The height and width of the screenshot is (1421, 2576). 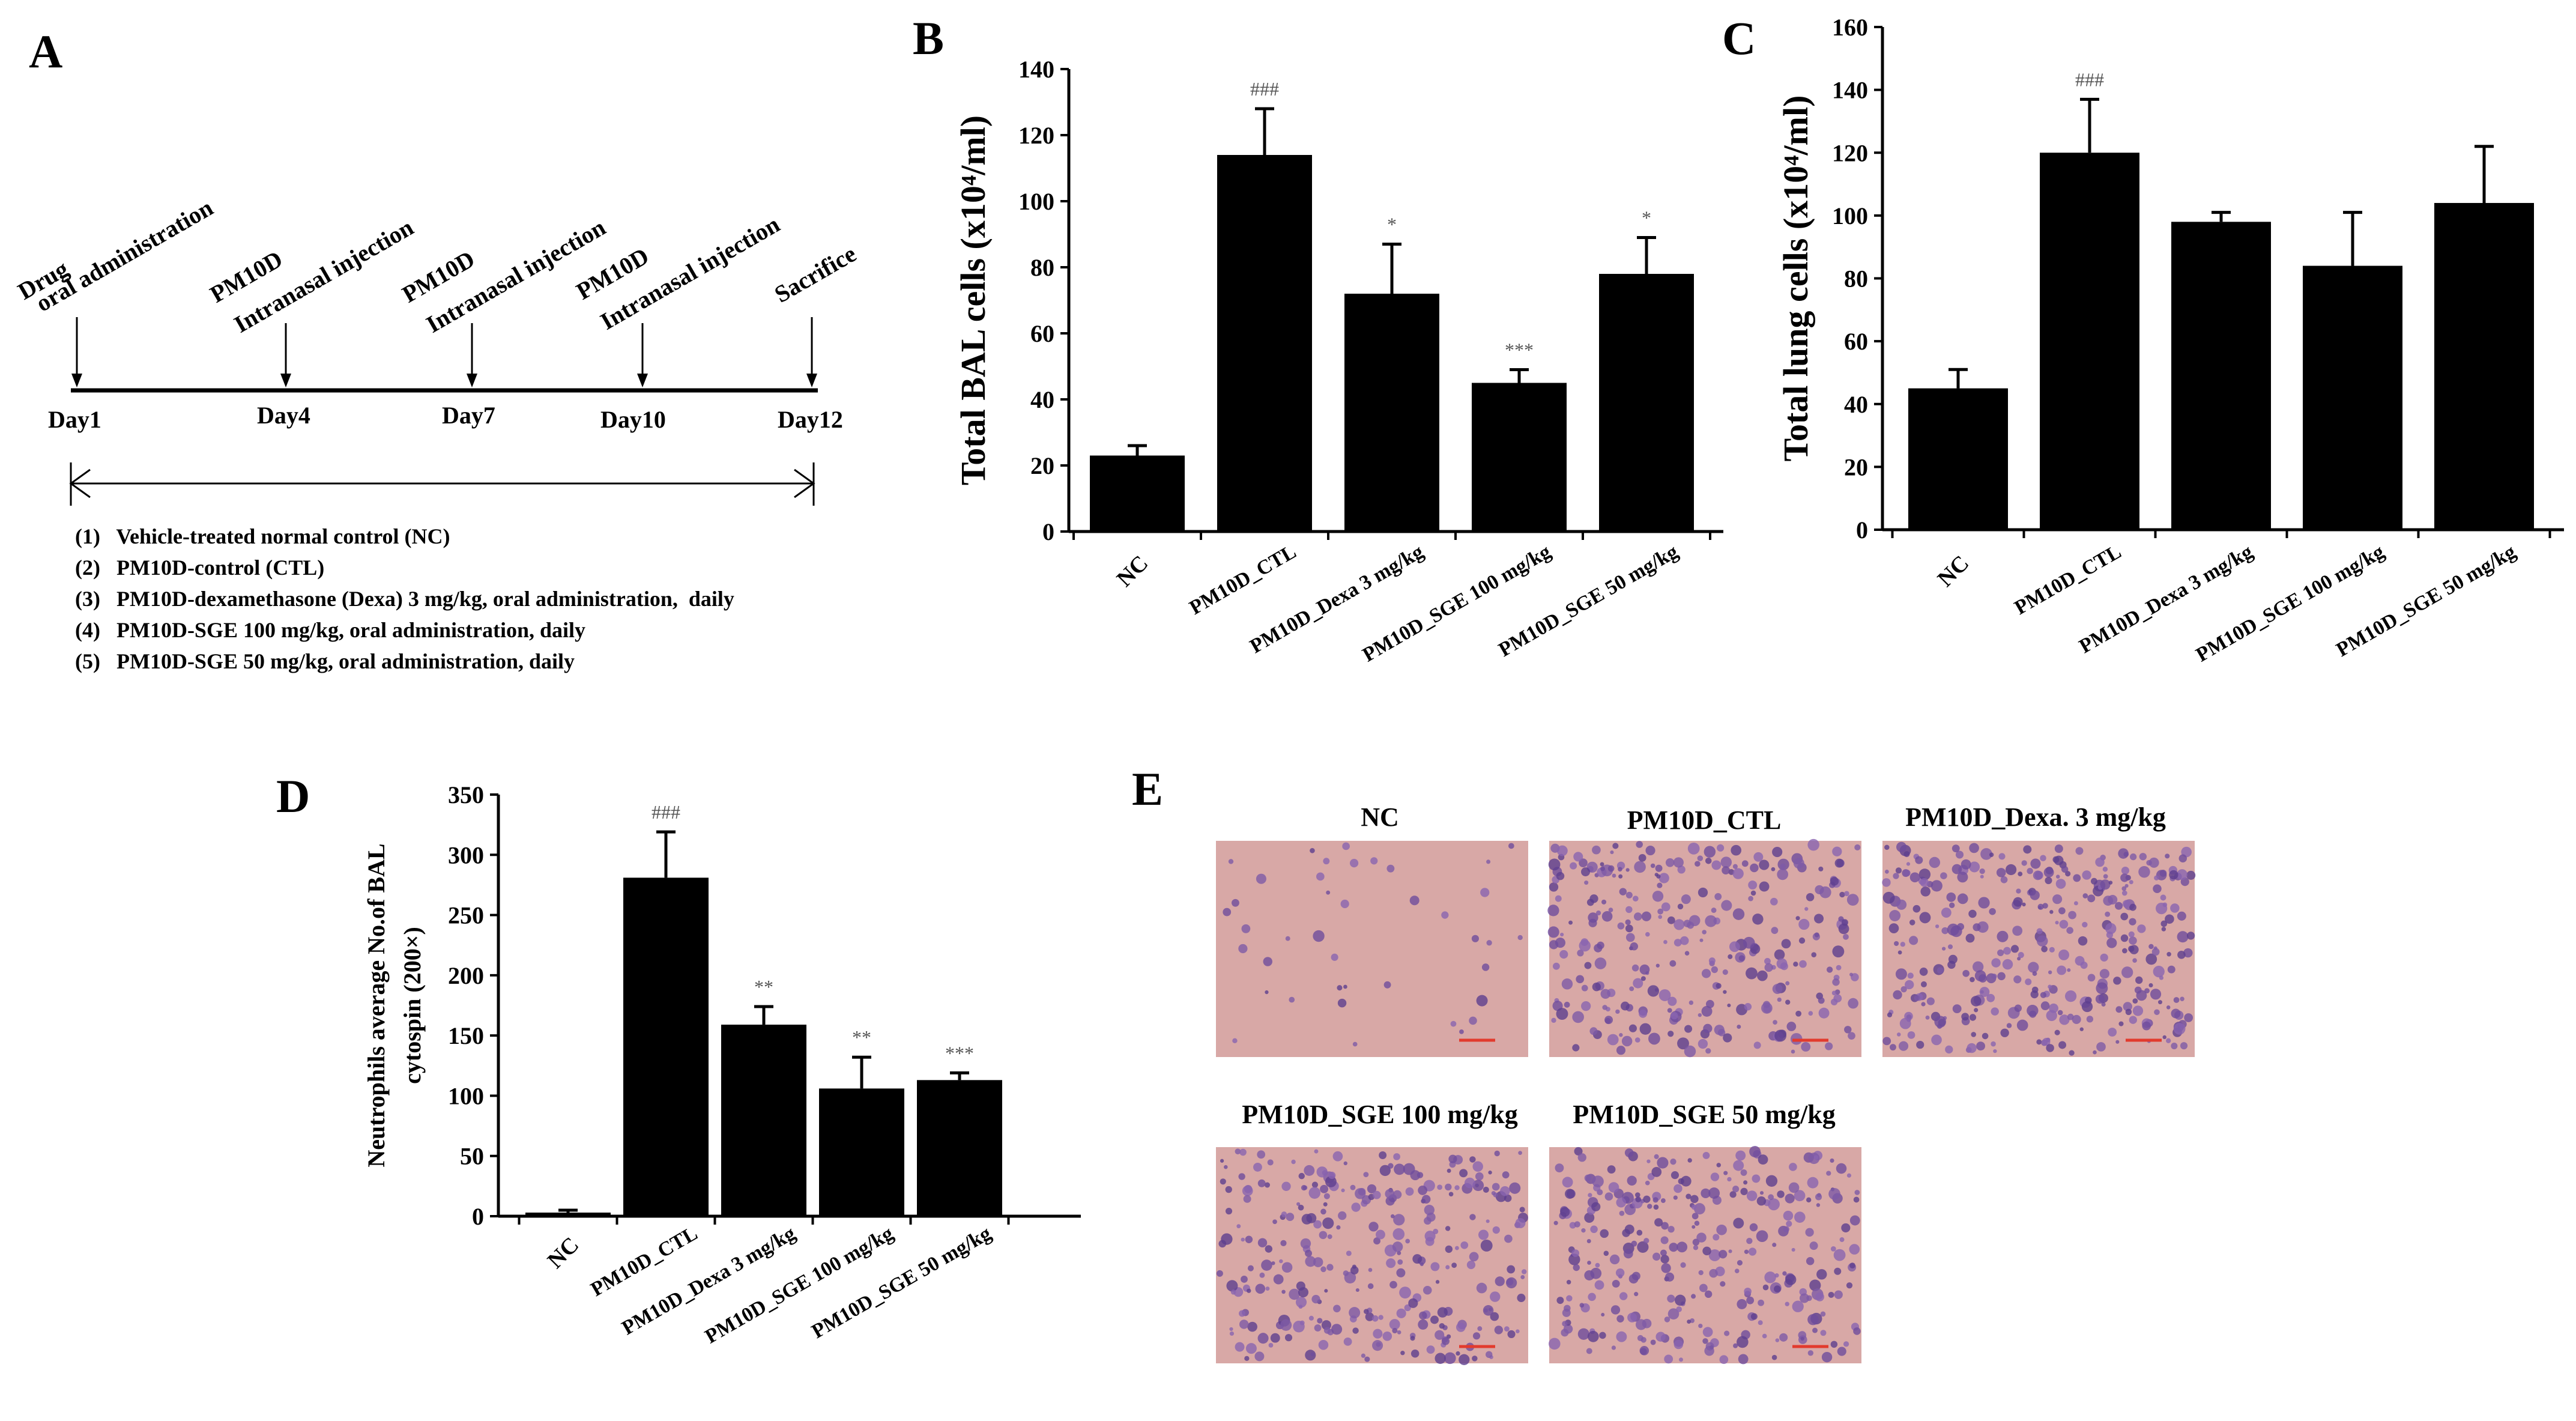 I want to click on arrow-down-icon, so click(x=811, y=380).